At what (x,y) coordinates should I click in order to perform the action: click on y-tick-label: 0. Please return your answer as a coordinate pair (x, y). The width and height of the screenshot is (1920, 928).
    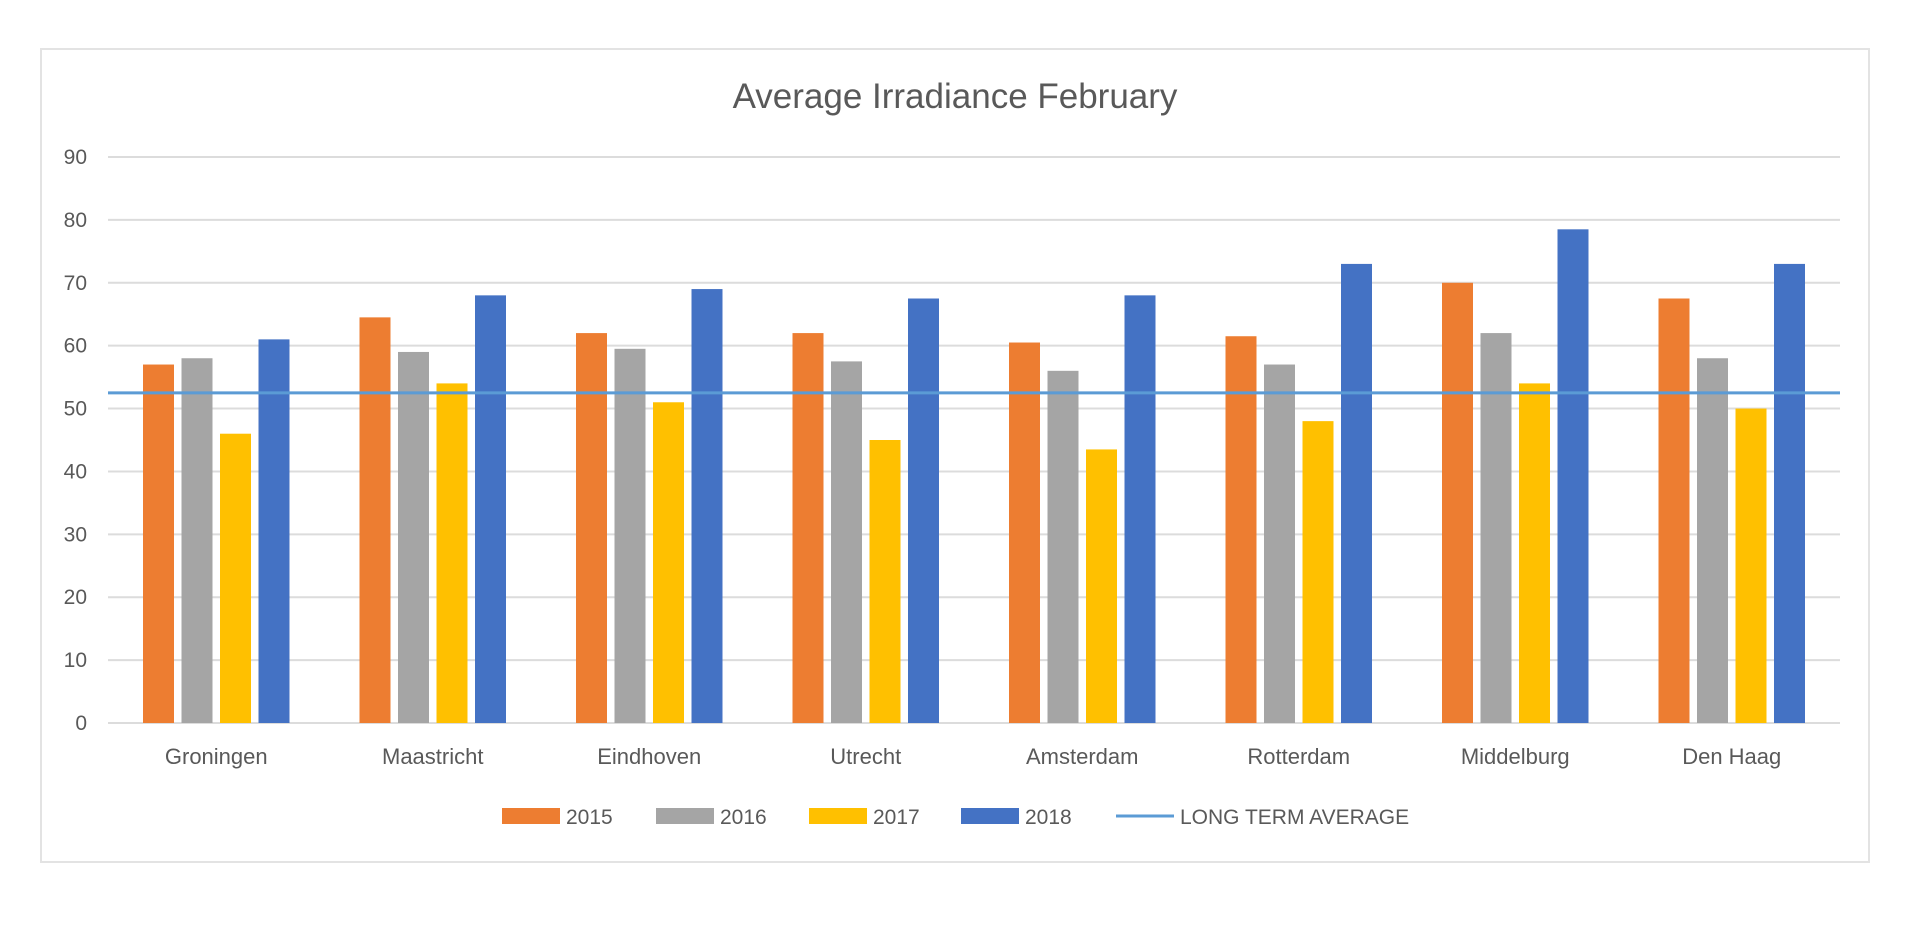
    Looking at the image, I should click on (81, 723).